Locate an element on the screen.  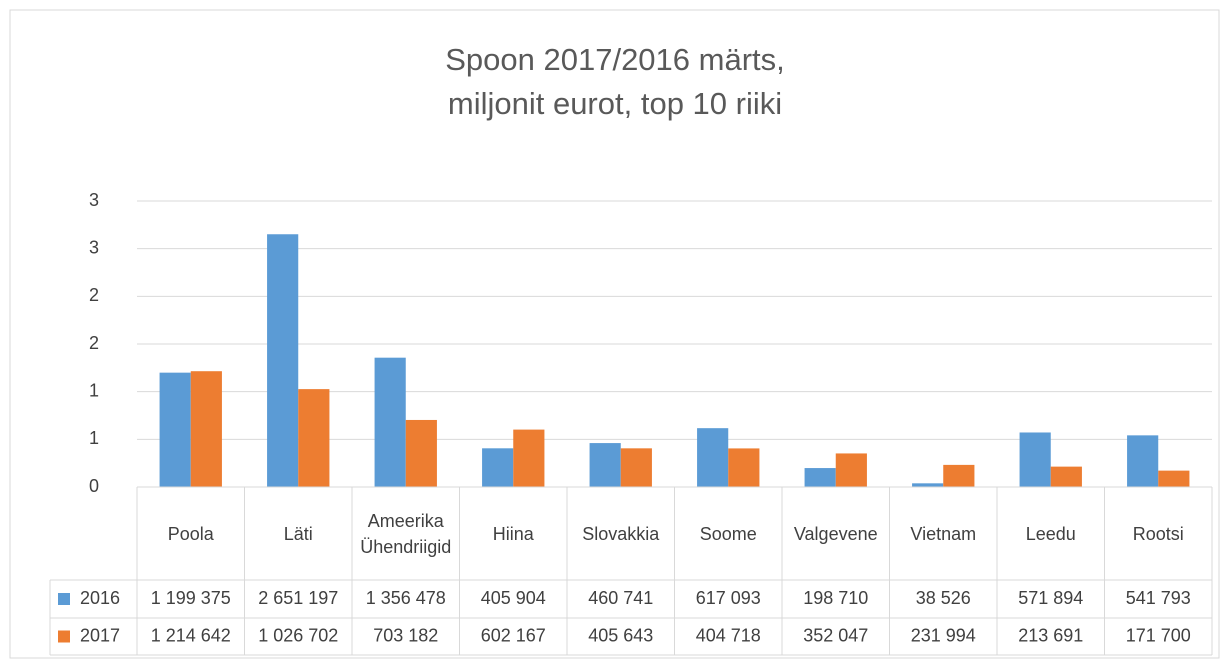
category-label: Slovakkia is located at coordinates (621, 533).